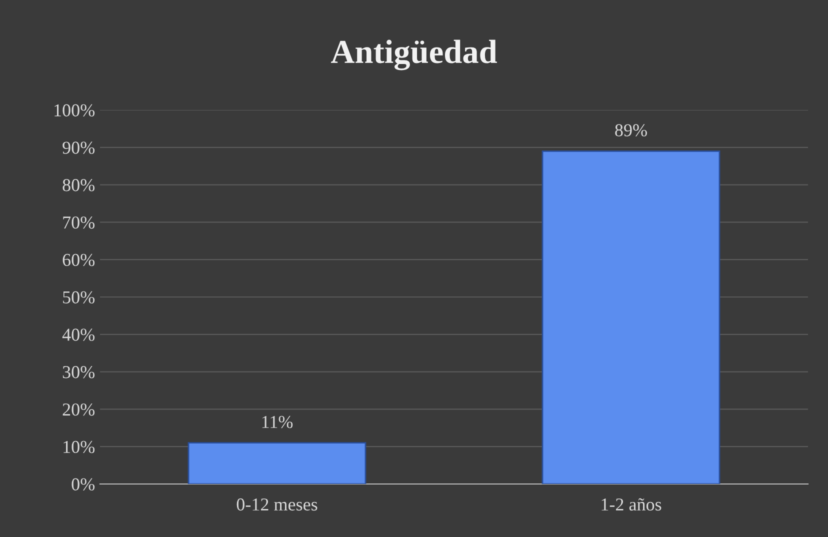 This screenshot has width=828, height=537. I want to click on y-tick-label: 0%, so click(83, 484).